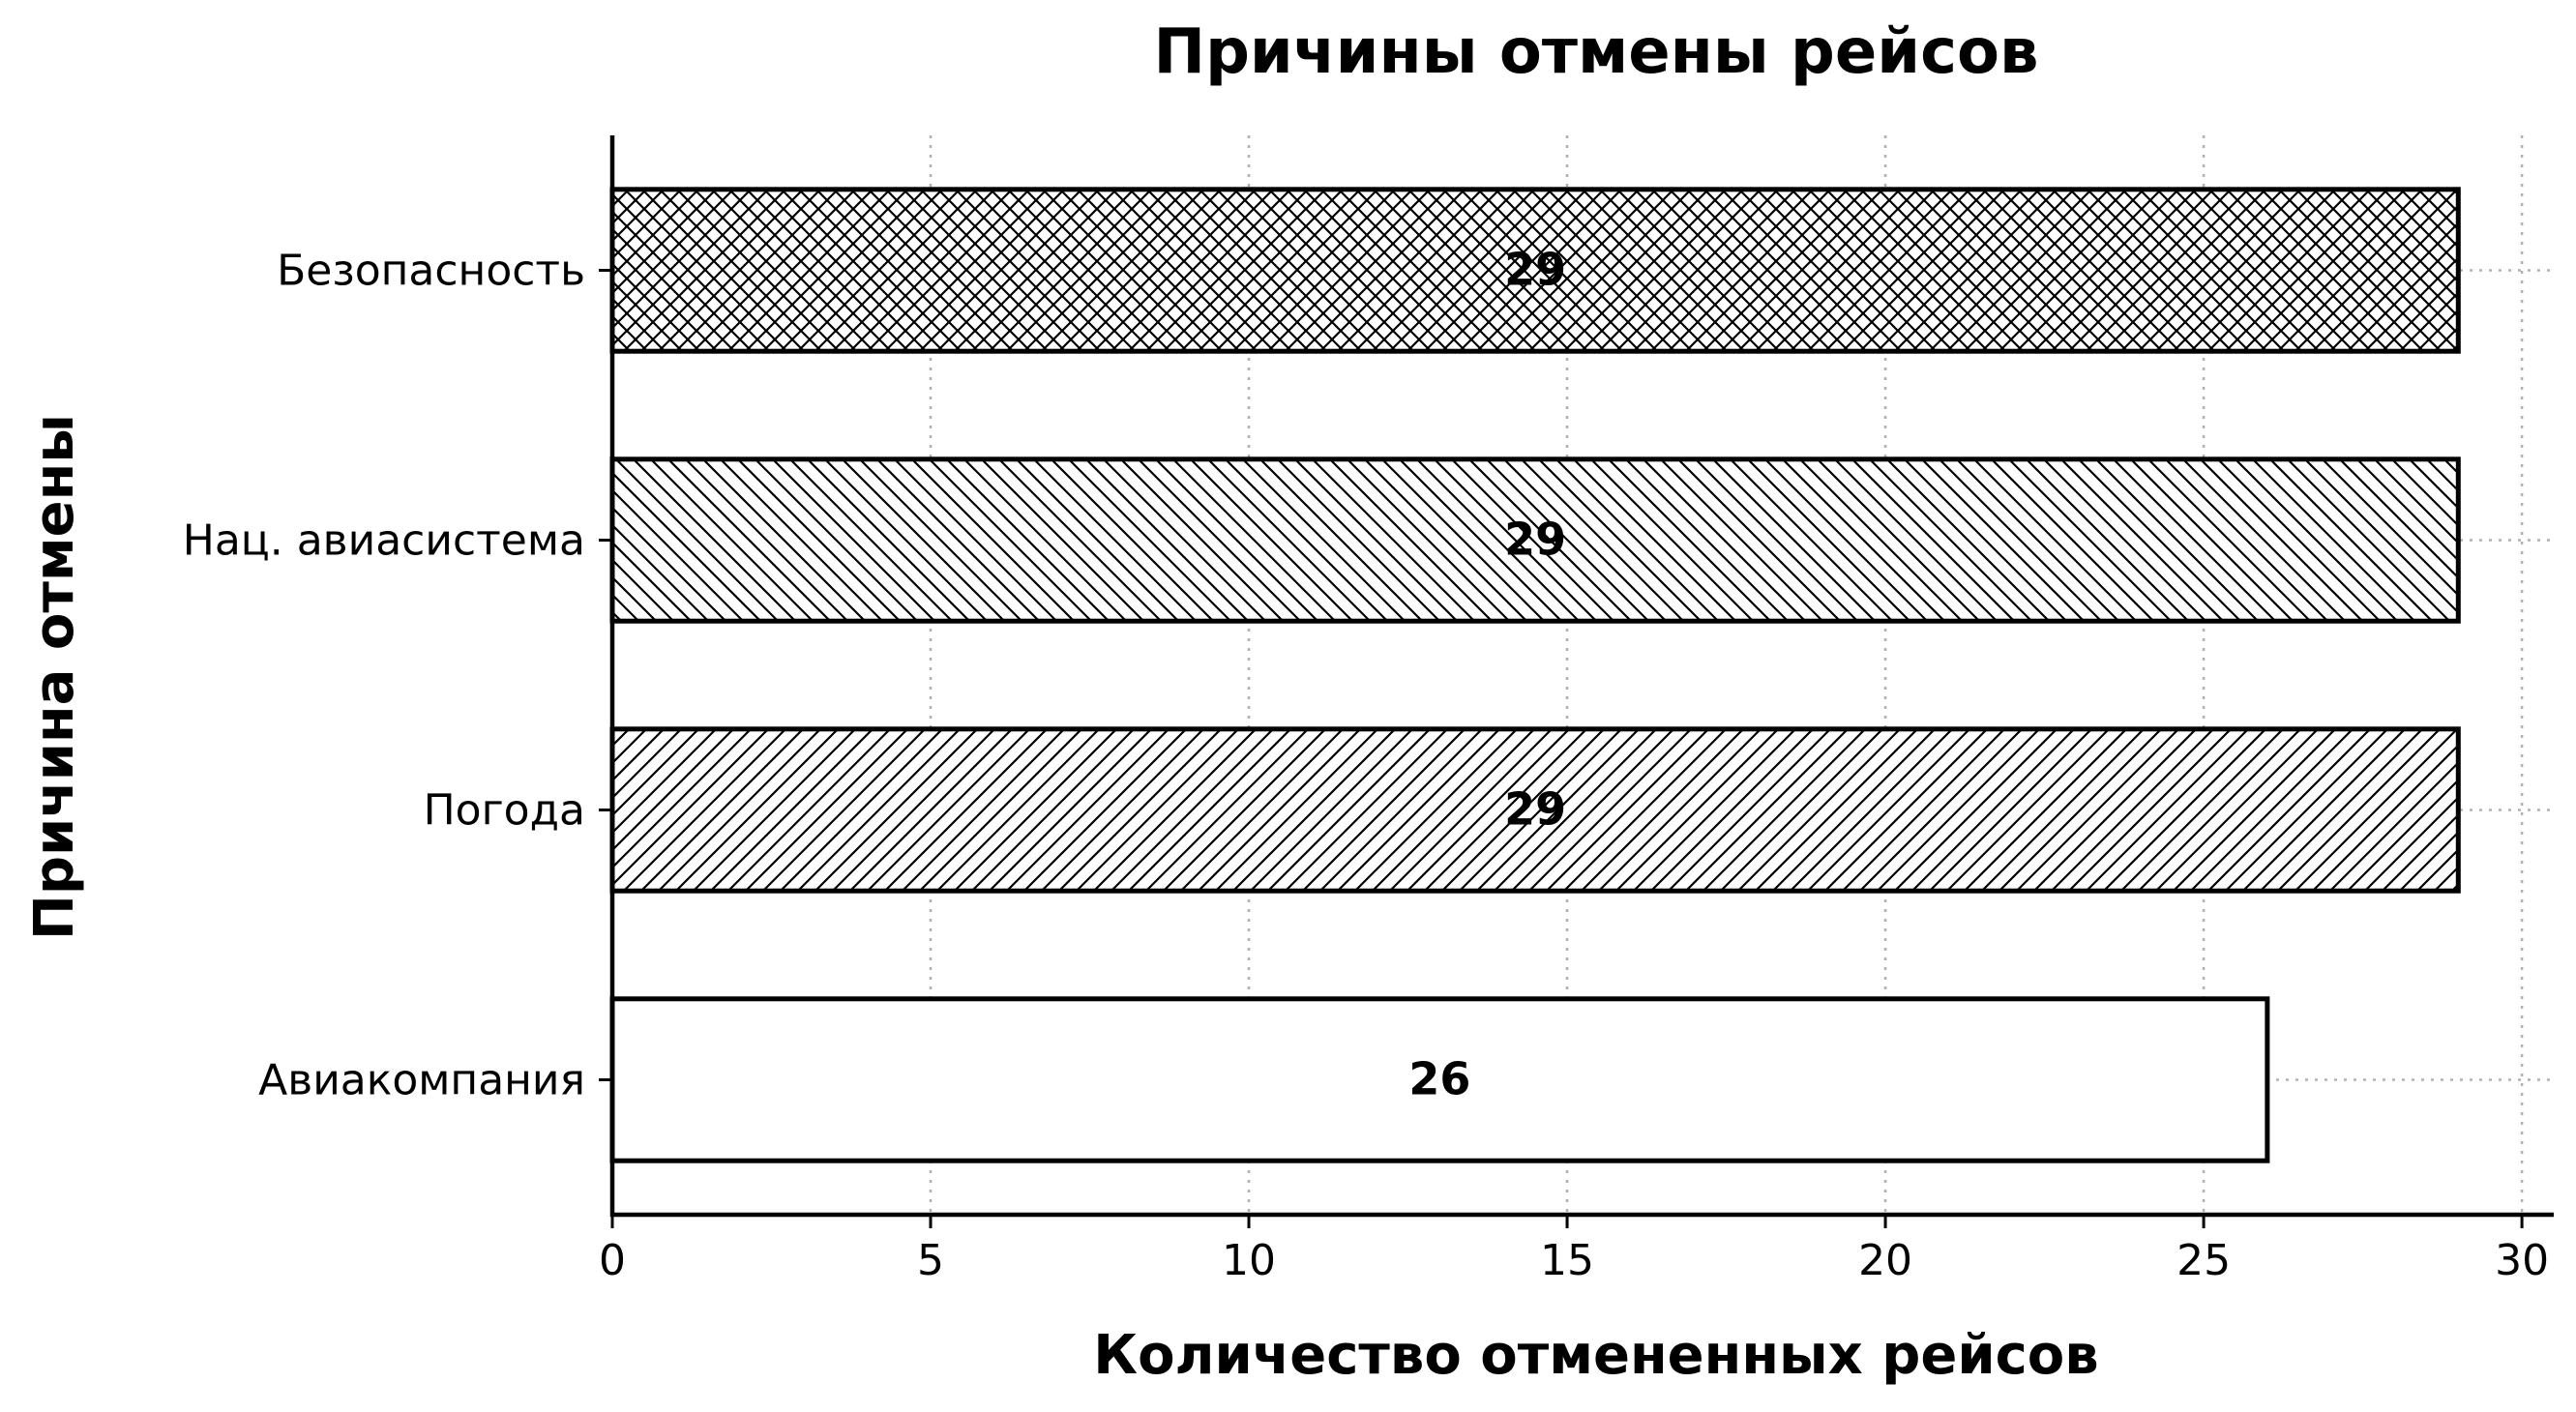  What do you see at coordinates (1487, 674) in the screenshot?
I see `data-labels: 26 29 29 29` at bounding box center [1487, 674].